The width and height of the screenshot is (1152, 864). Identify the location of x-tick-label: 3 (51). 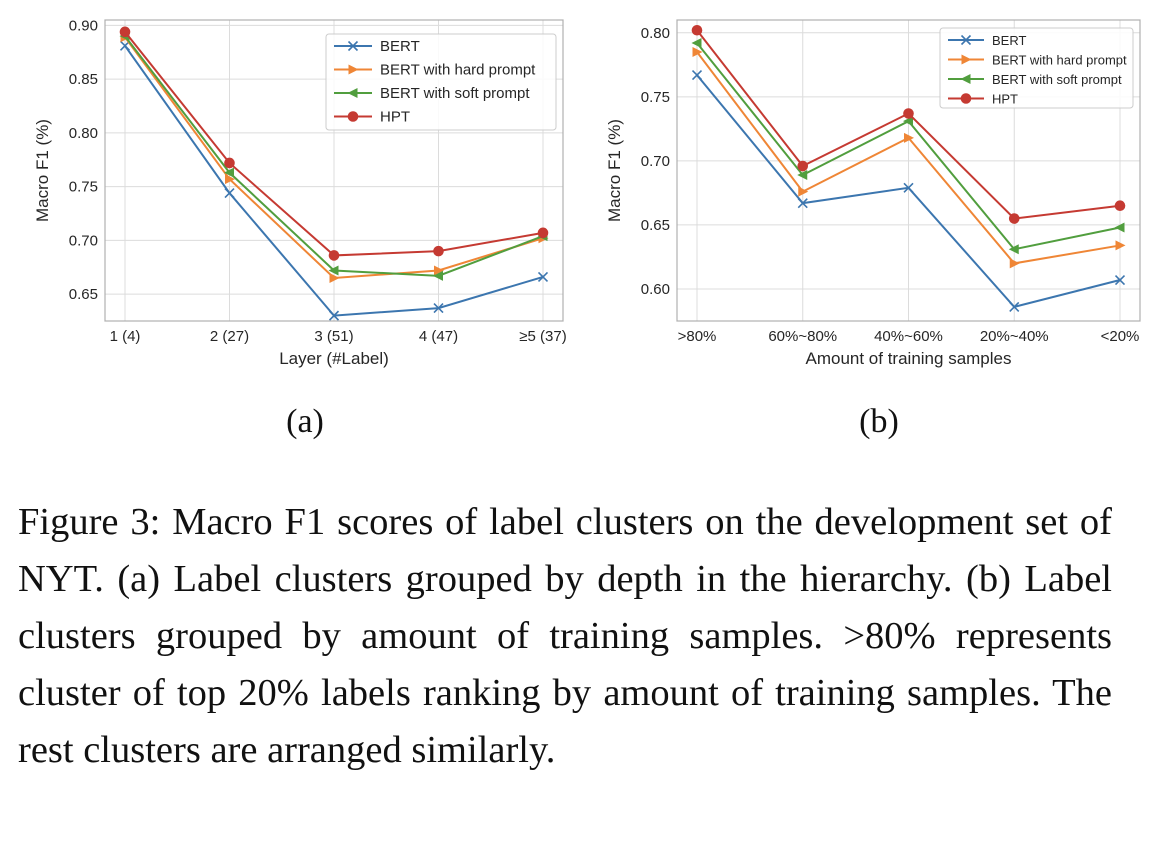
(333, 336).